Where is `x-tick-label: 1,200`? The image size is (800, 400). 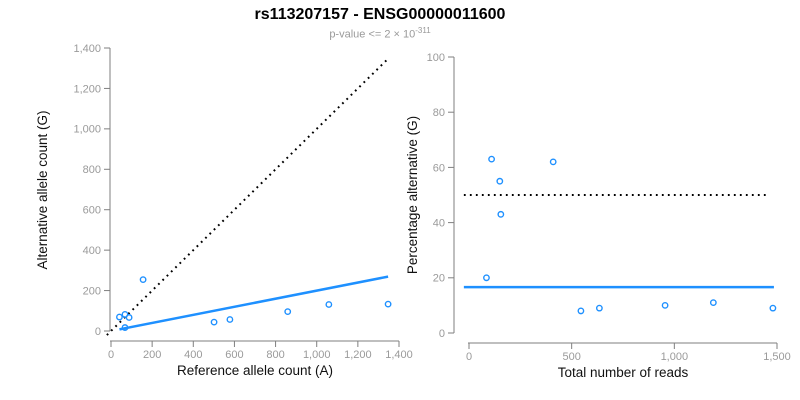
x-tick-label: 1,200 is located at coordinates (358, 355).